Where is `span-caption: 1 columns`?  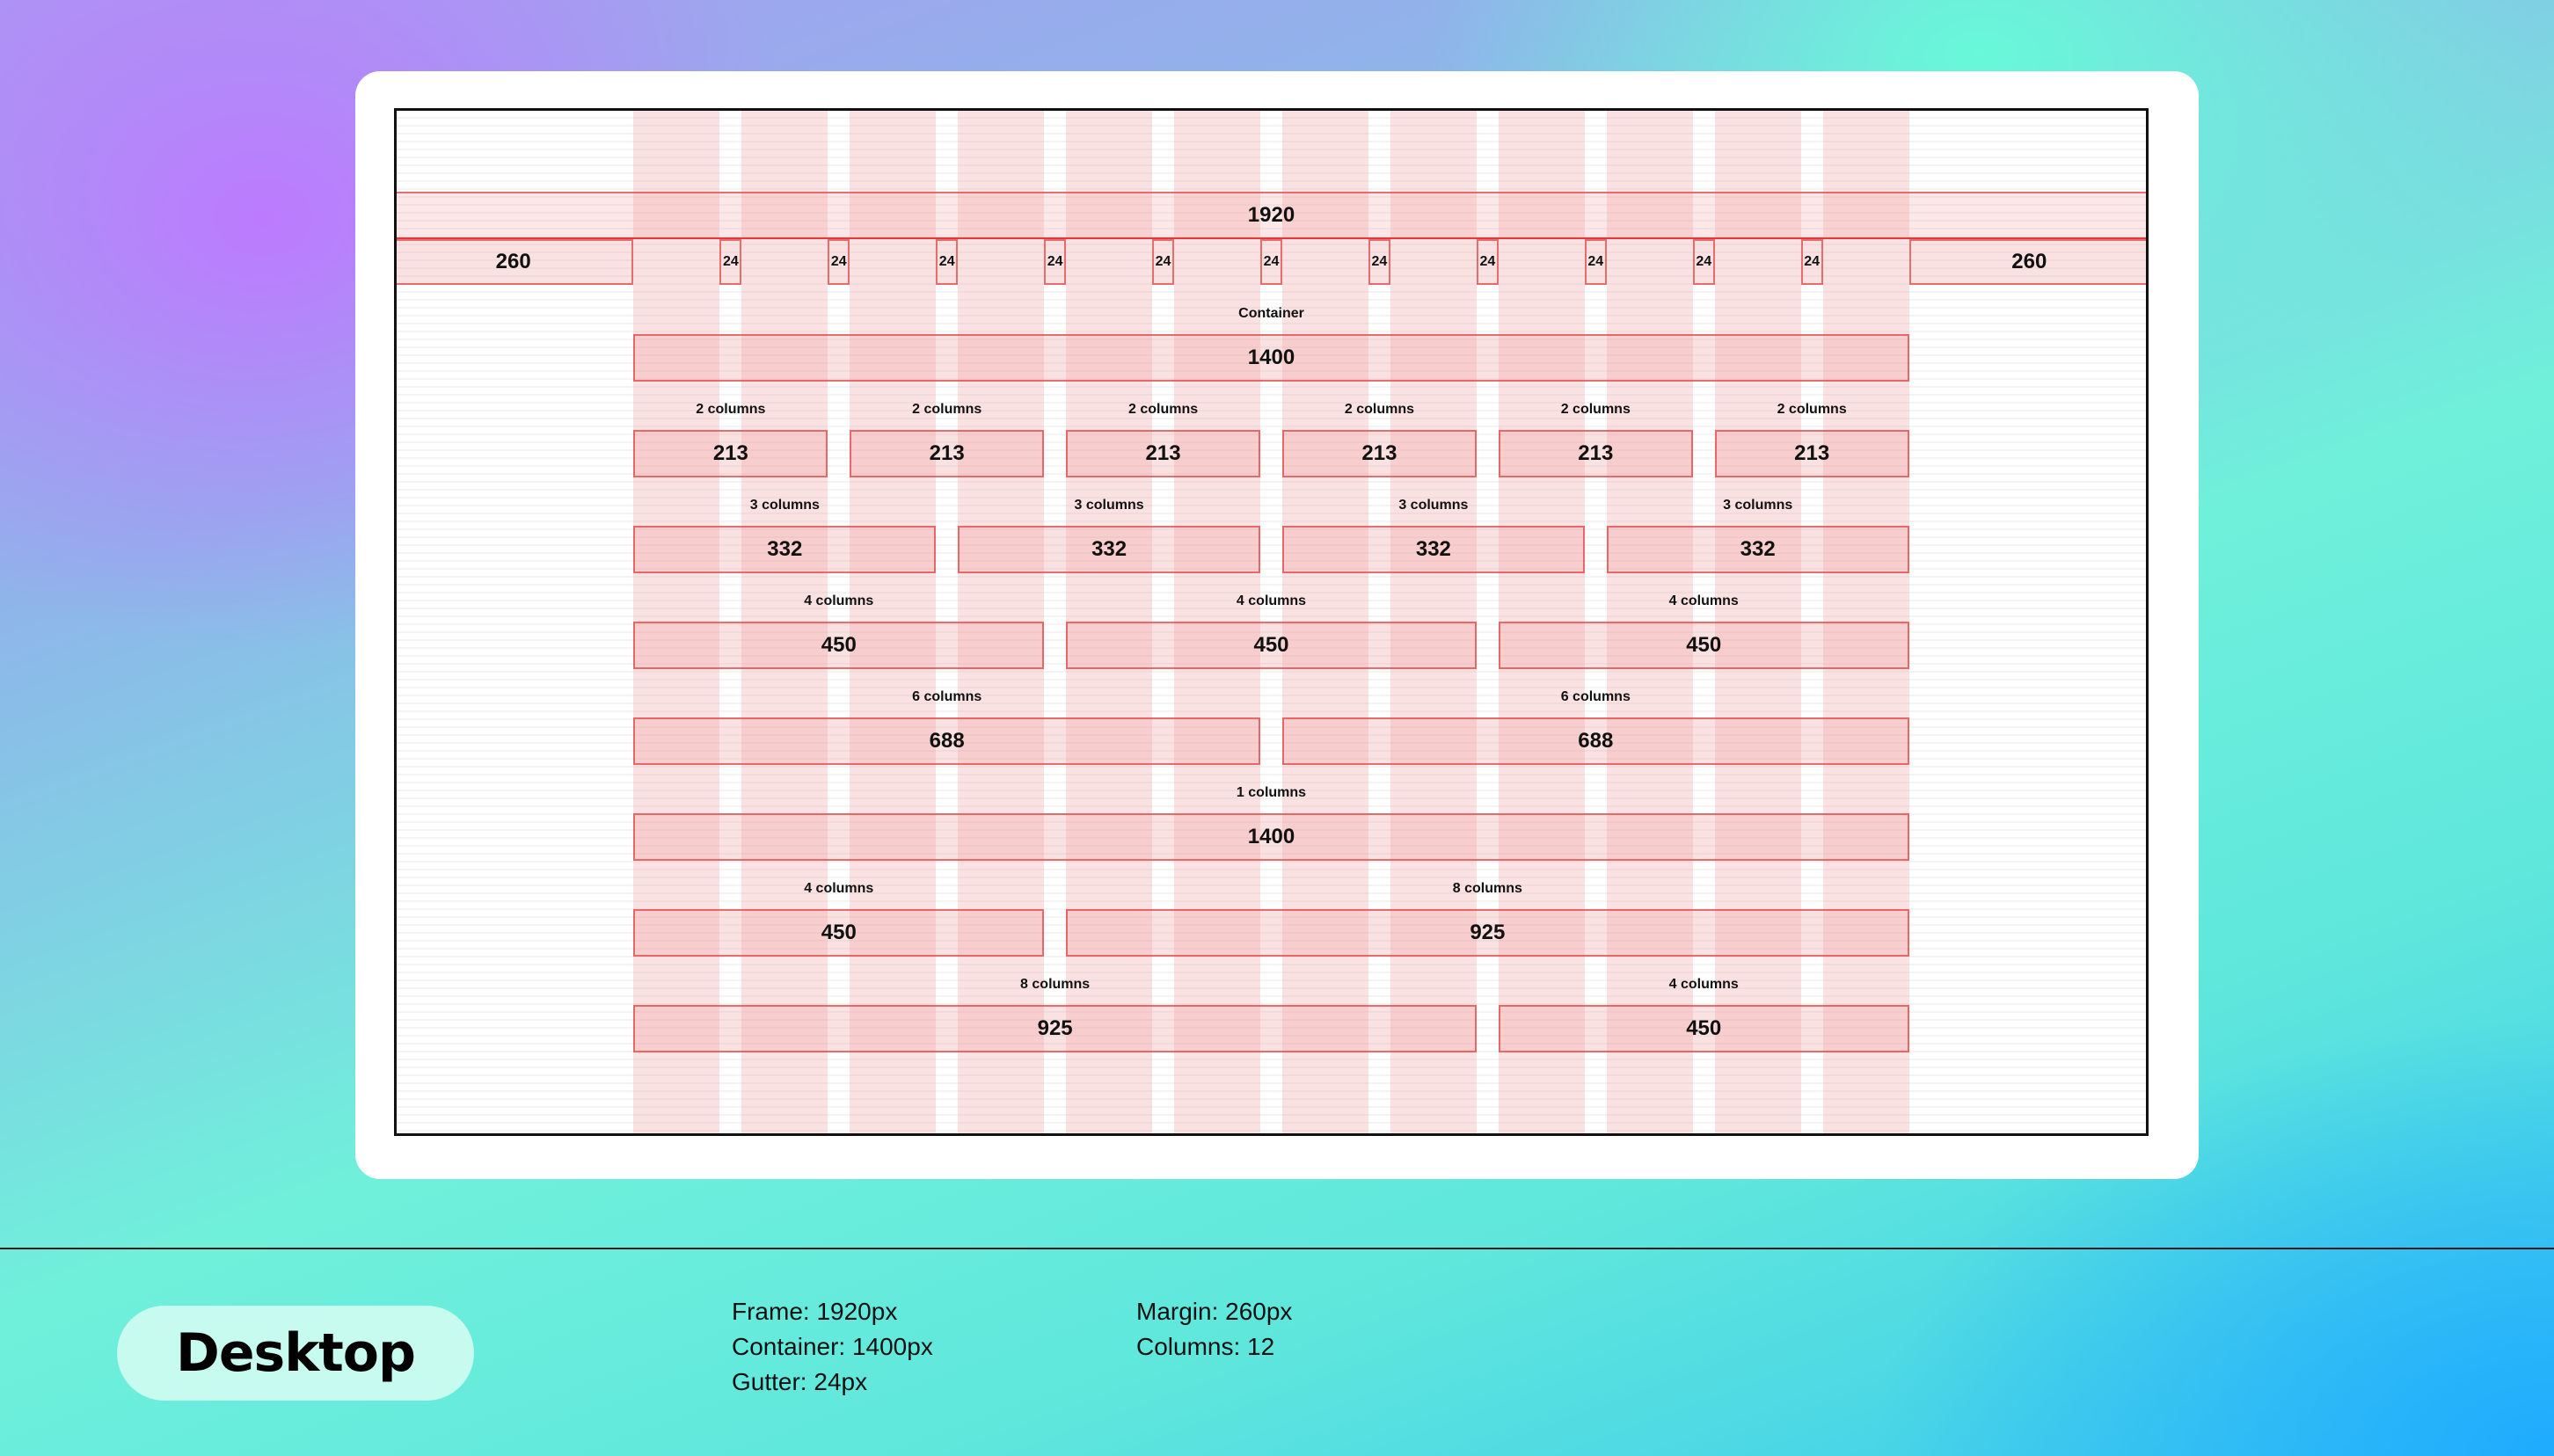
span-caption: 1 columns is located at coordinates (1271, 792).